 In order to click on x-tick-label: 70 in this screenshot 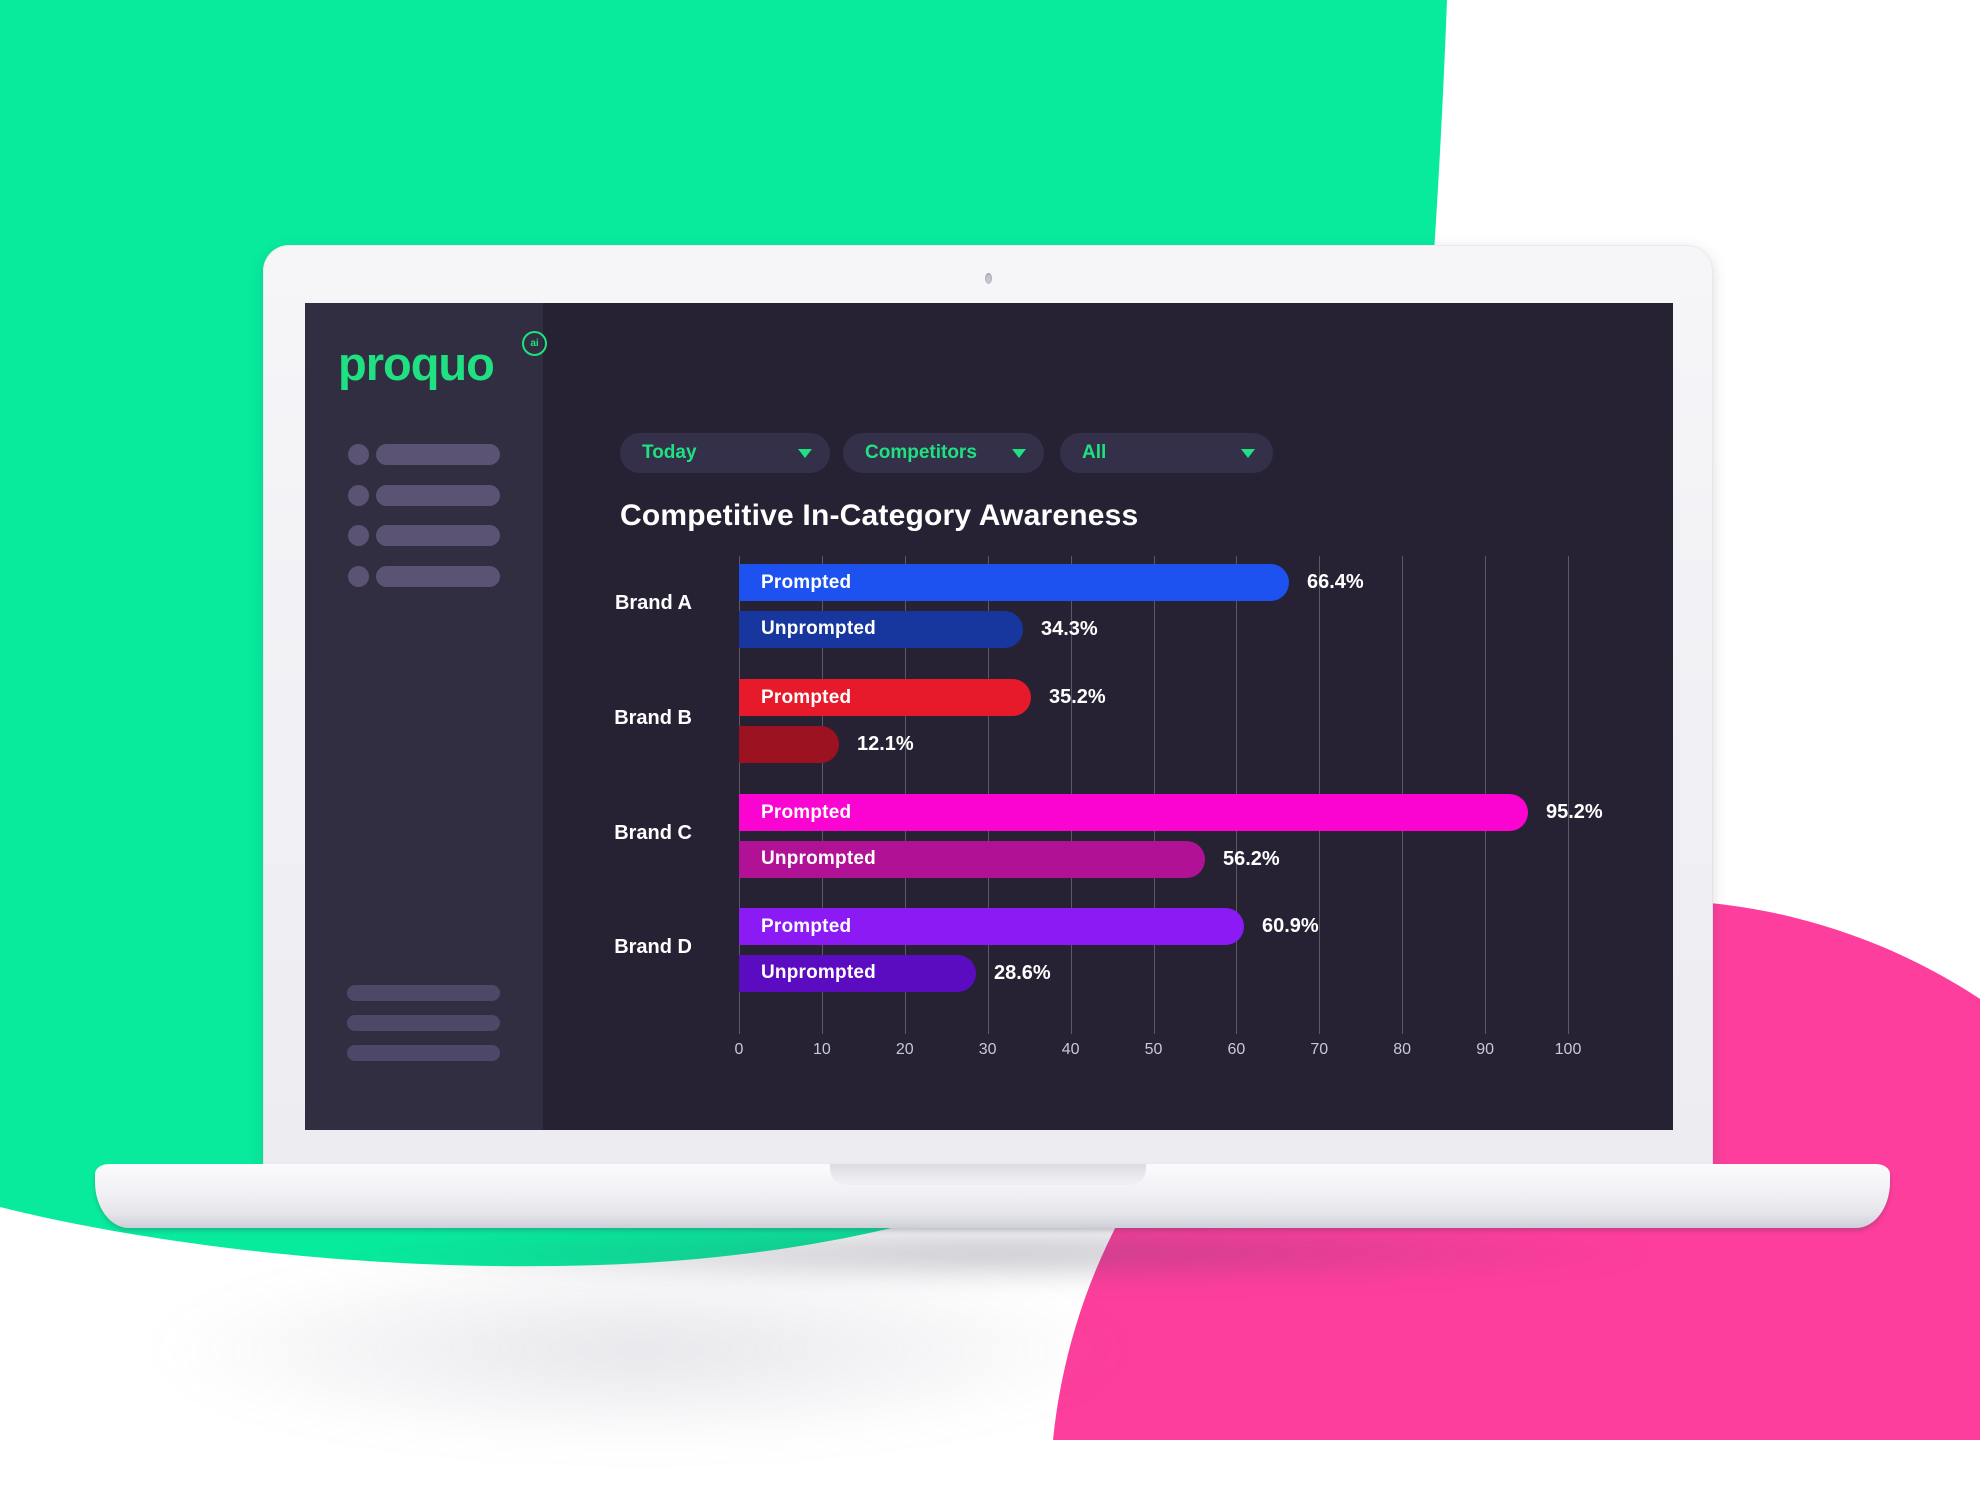, I will do `click(1319, 1049)`.